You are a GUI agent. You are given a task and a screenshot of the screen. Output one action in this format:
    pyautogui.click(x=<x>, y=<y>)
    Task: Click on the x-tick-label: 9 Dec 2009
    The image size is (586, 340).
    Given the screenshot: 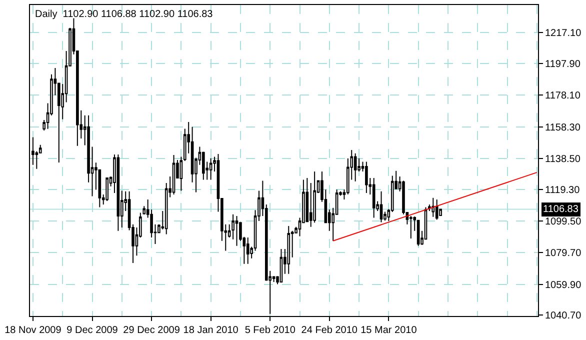 What is the action you would take?
    pyautogui.click(x=92, y=330)
    